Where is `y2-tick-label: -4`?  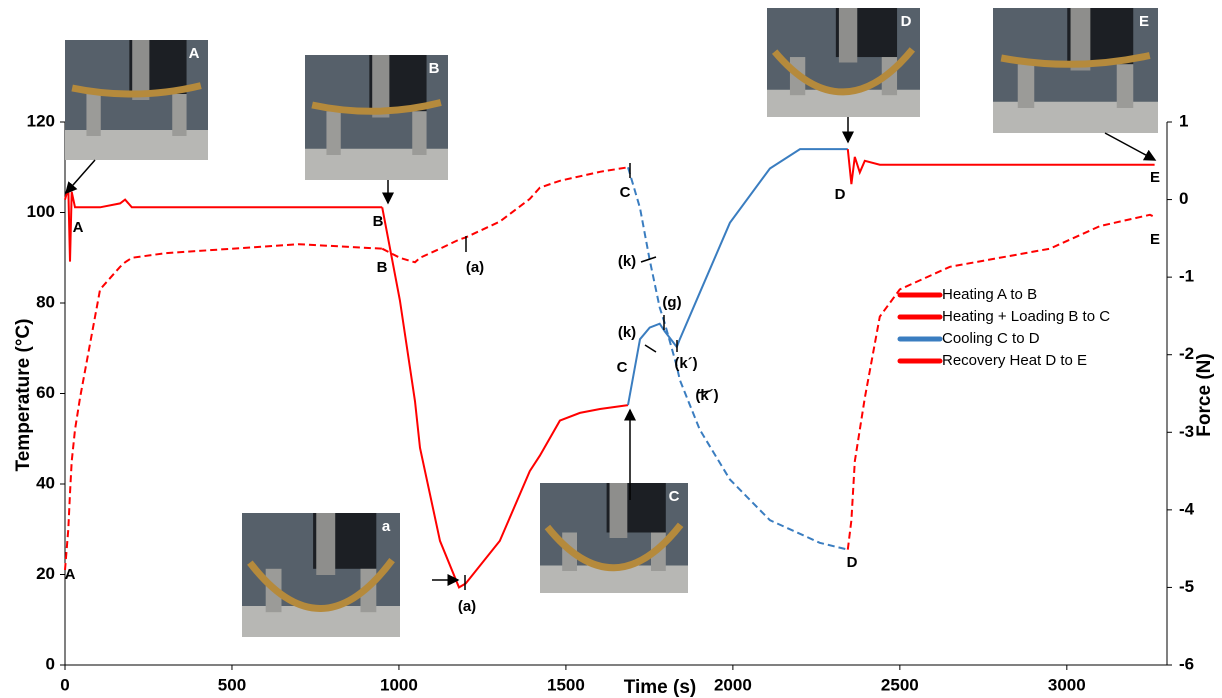
y2-tick-label: -4 is located at coordinates (1187, 508).